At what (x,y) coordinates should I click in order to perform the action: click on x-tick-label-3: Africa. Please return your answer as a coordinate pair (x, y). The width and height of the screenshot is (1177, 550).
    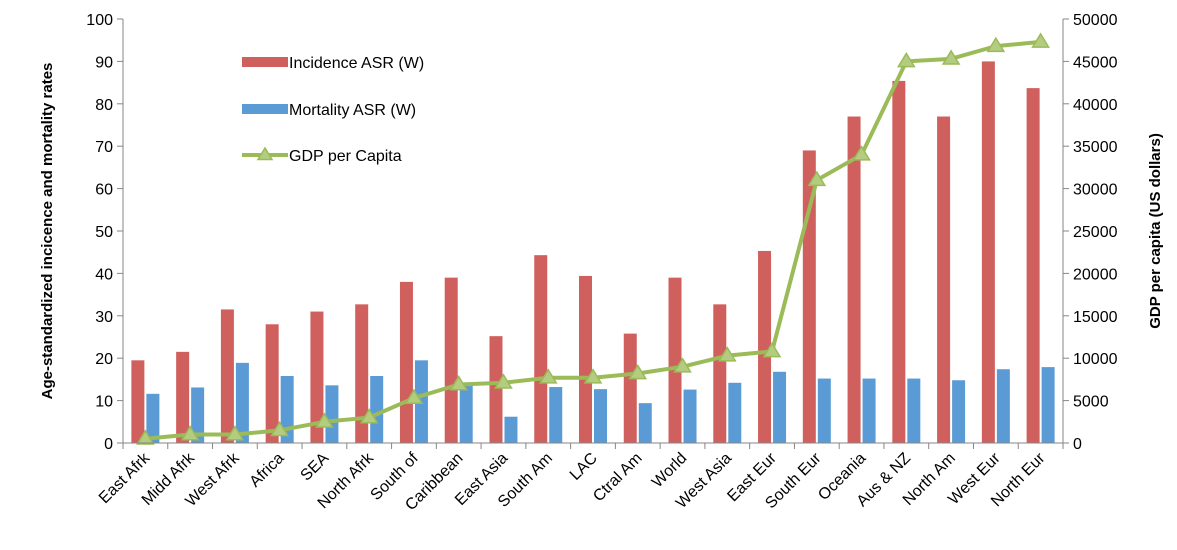
    Looking at the image, I should click on (267, 470).